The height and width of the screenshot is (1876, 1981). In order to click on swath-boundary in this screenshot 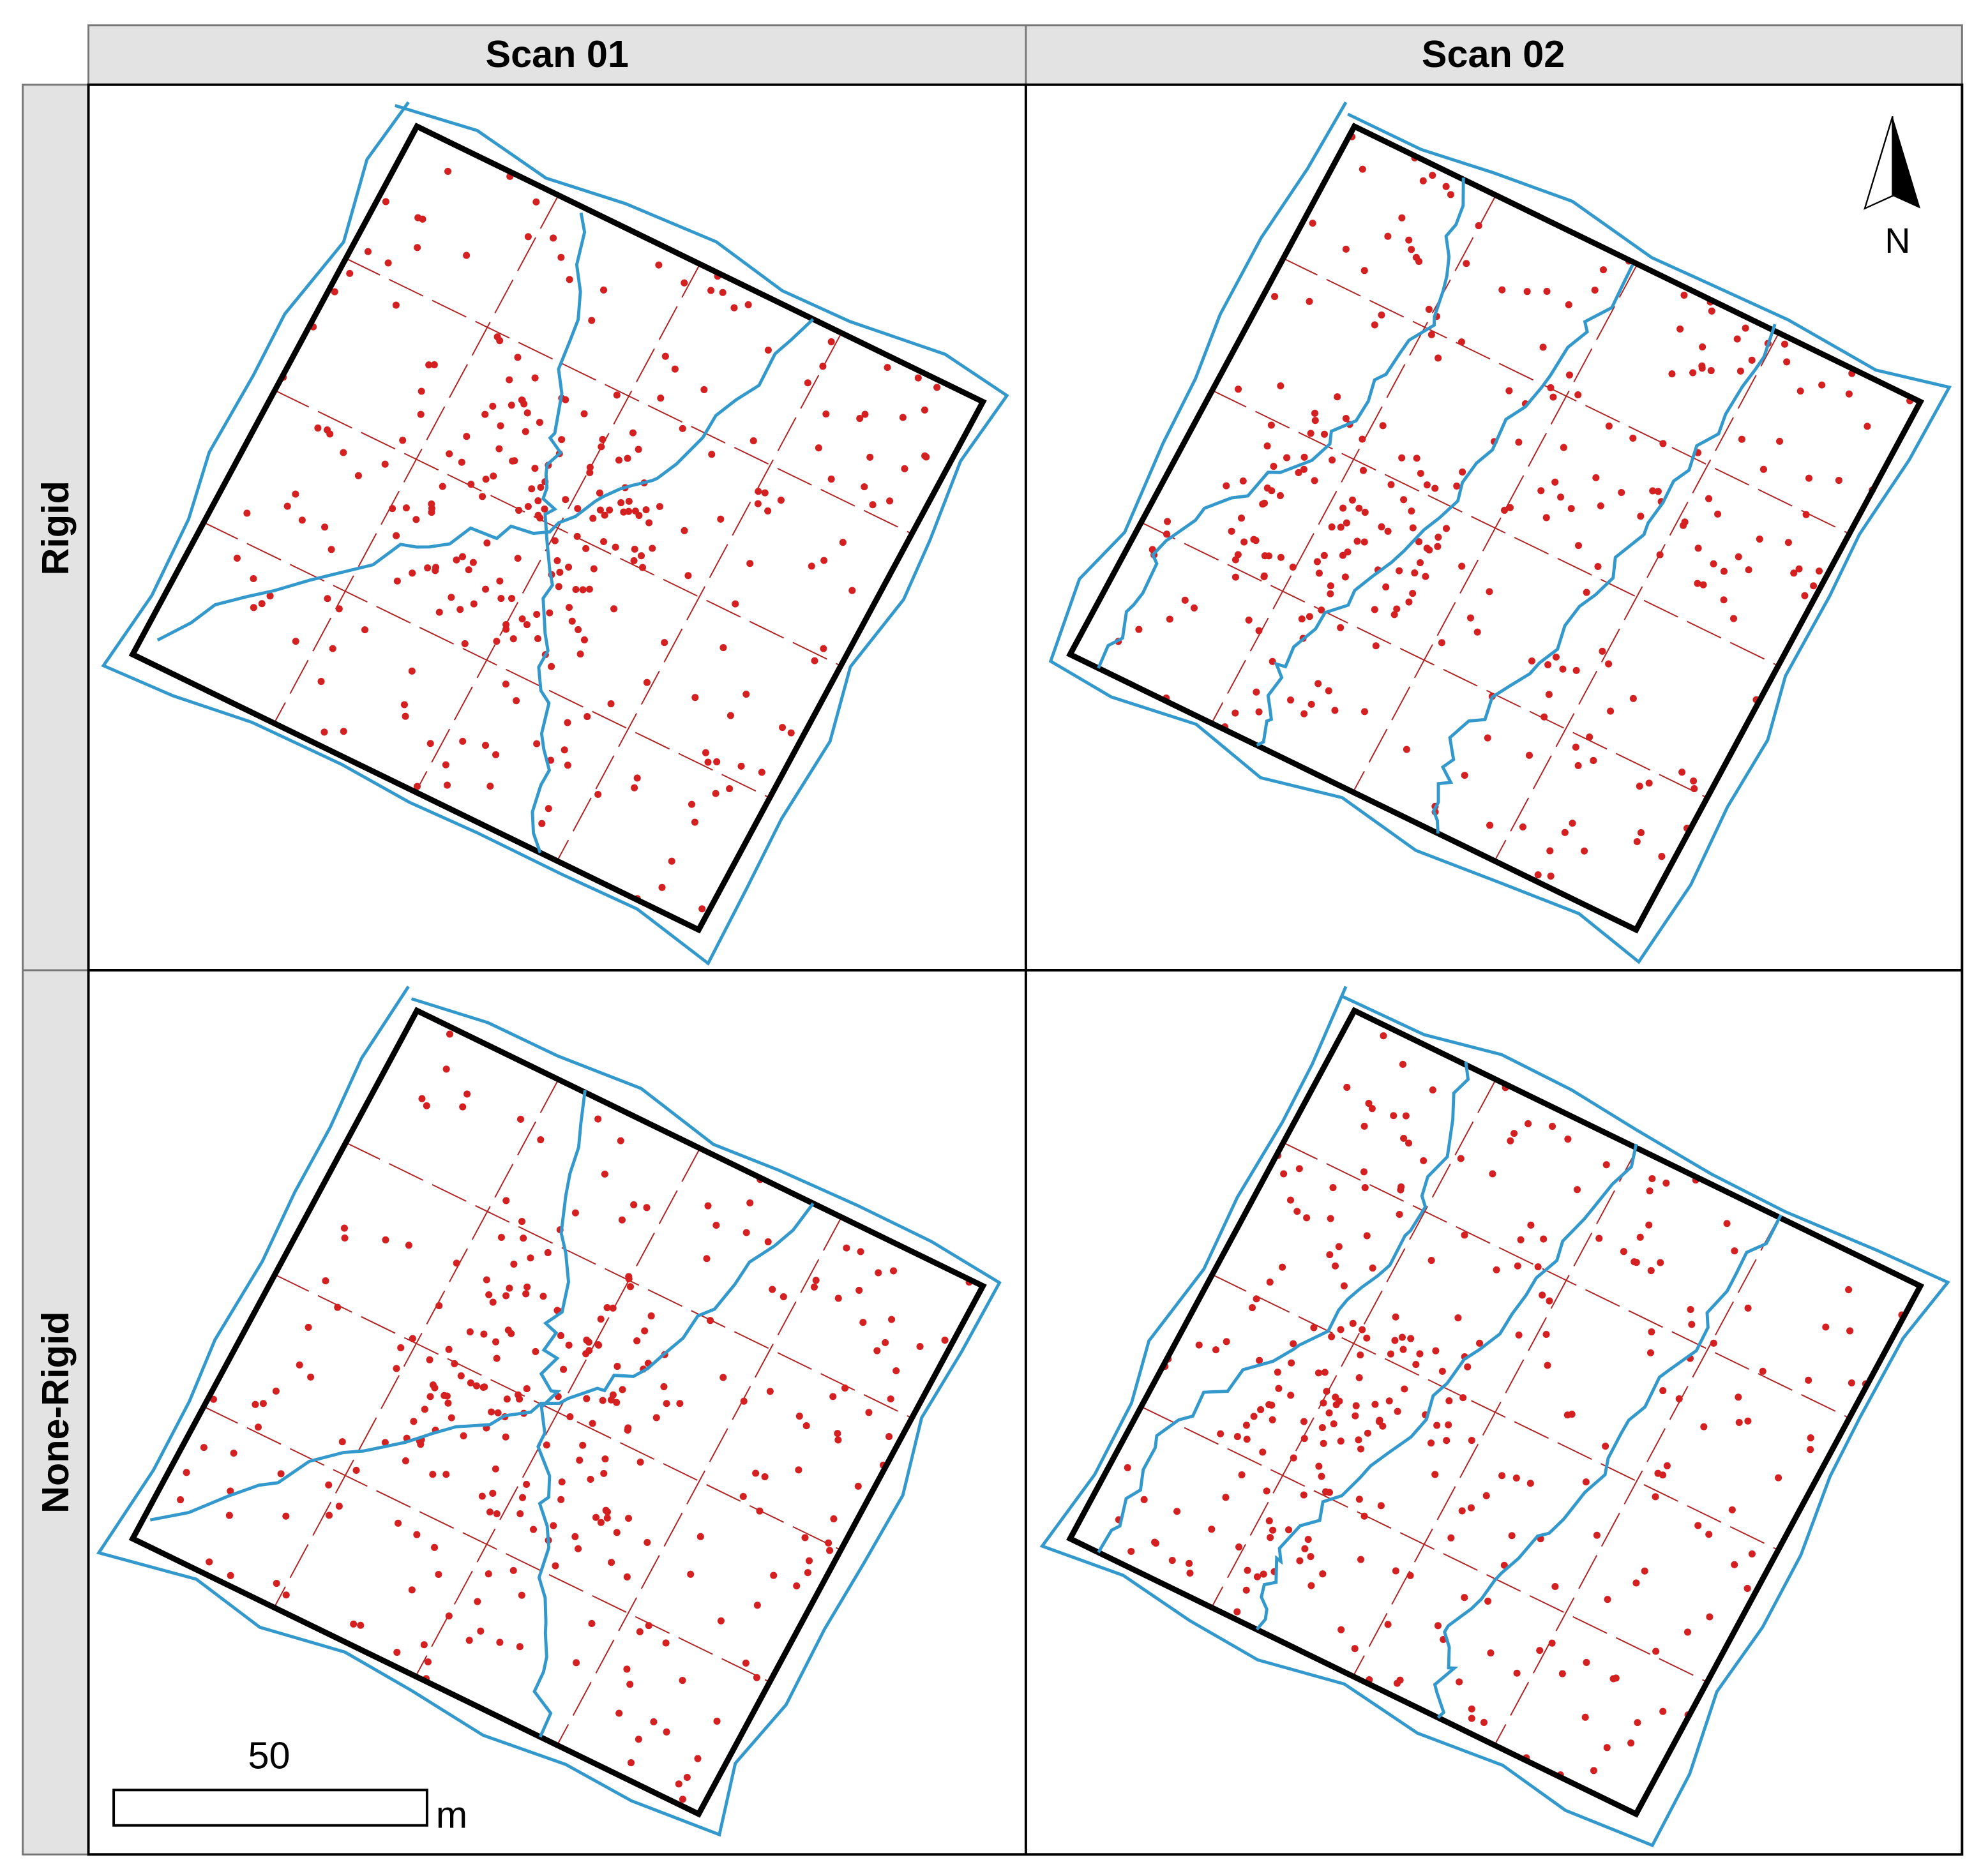, I will do `click(1607, 1466)`.